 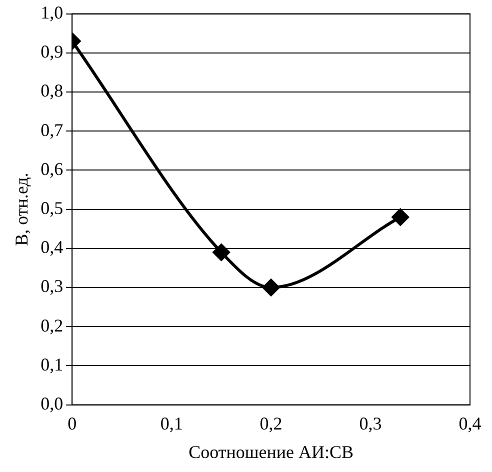 I want to click on y-tick-label: 0,2, so click(x=52, y=325).